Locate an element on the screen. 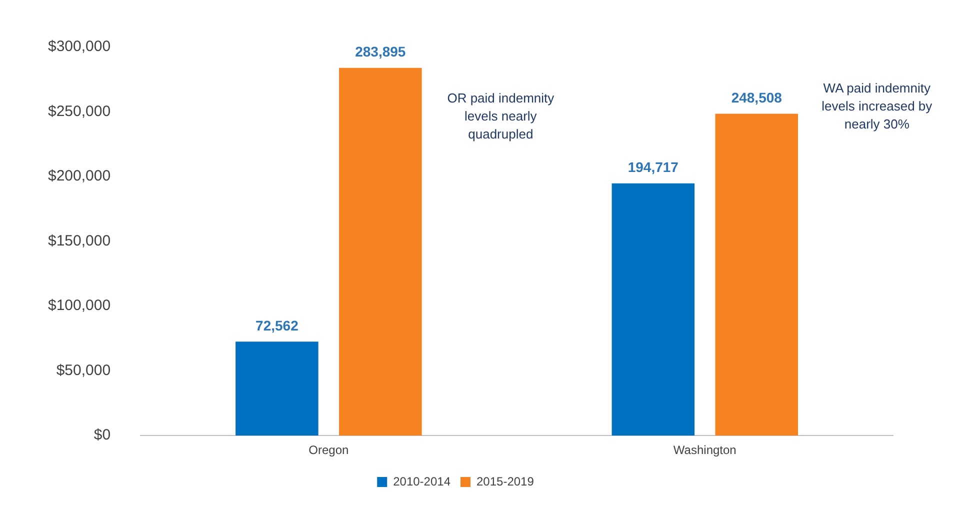 This screenshot has width=971, height=506. x-tick-label: Oregon is located at coordinates (328, 450).